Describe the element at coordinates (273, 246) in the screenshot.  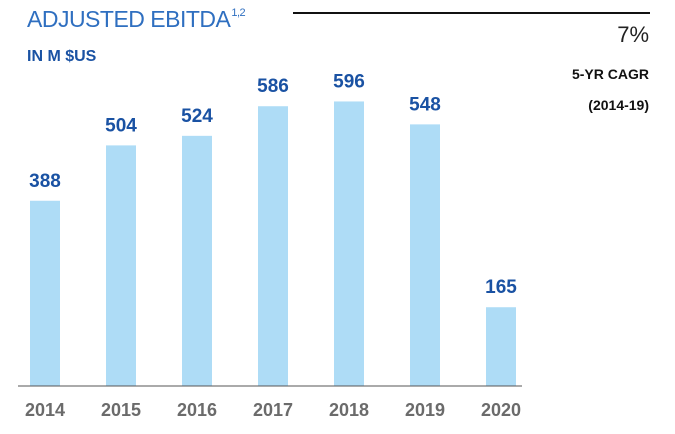
I see `bar-2017` at that location.